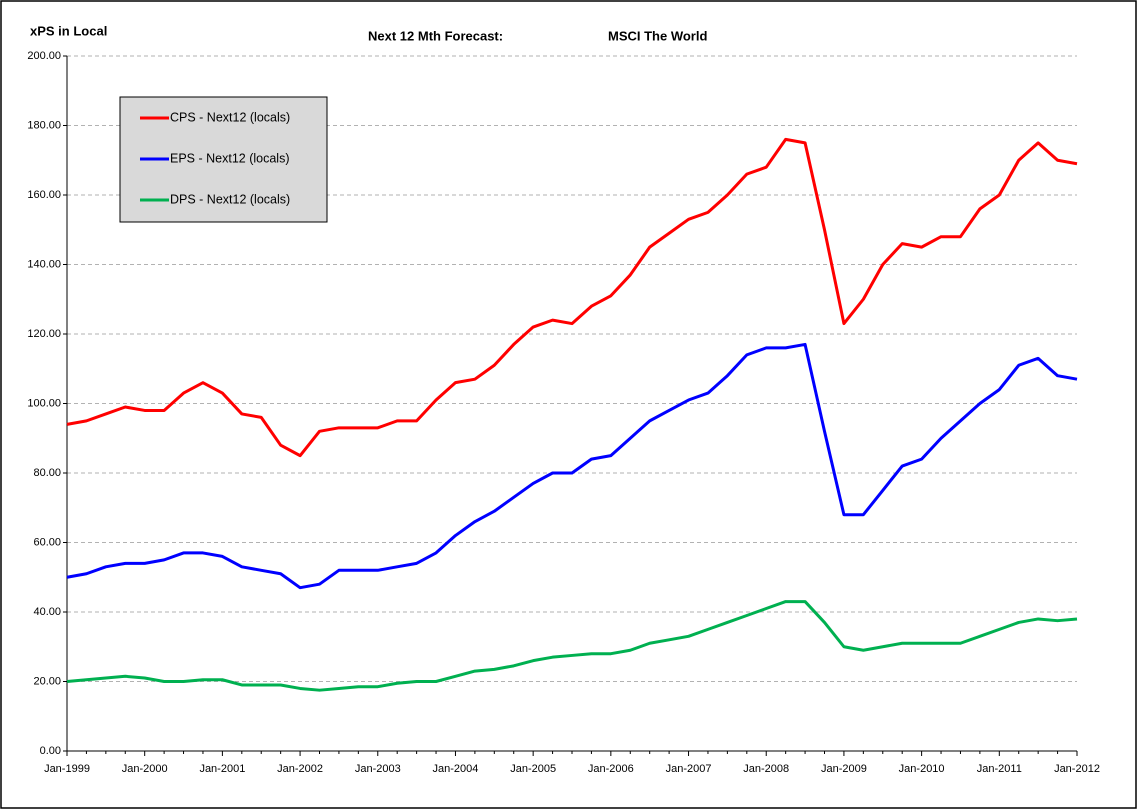  What do you see at coordinates (1077, 769) in the screenshot?
I see `x-tick-label: Jan-2012` at bounding box center [1077, 769].